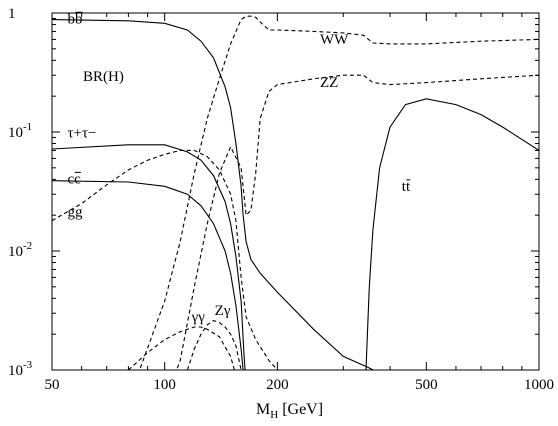 This screenshot has width=558, height=426. I want to click on x-tick-label: 500, so click(426, 385).